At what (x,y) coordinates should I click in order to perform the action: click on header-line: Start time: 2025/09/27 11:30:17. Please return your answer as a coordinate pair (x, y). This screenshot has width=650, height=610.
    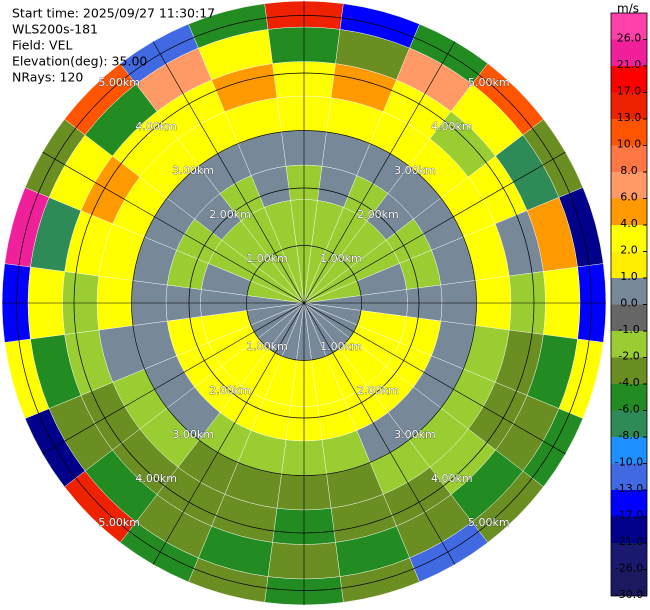
    Looking at the image, I should click on (113, 13).